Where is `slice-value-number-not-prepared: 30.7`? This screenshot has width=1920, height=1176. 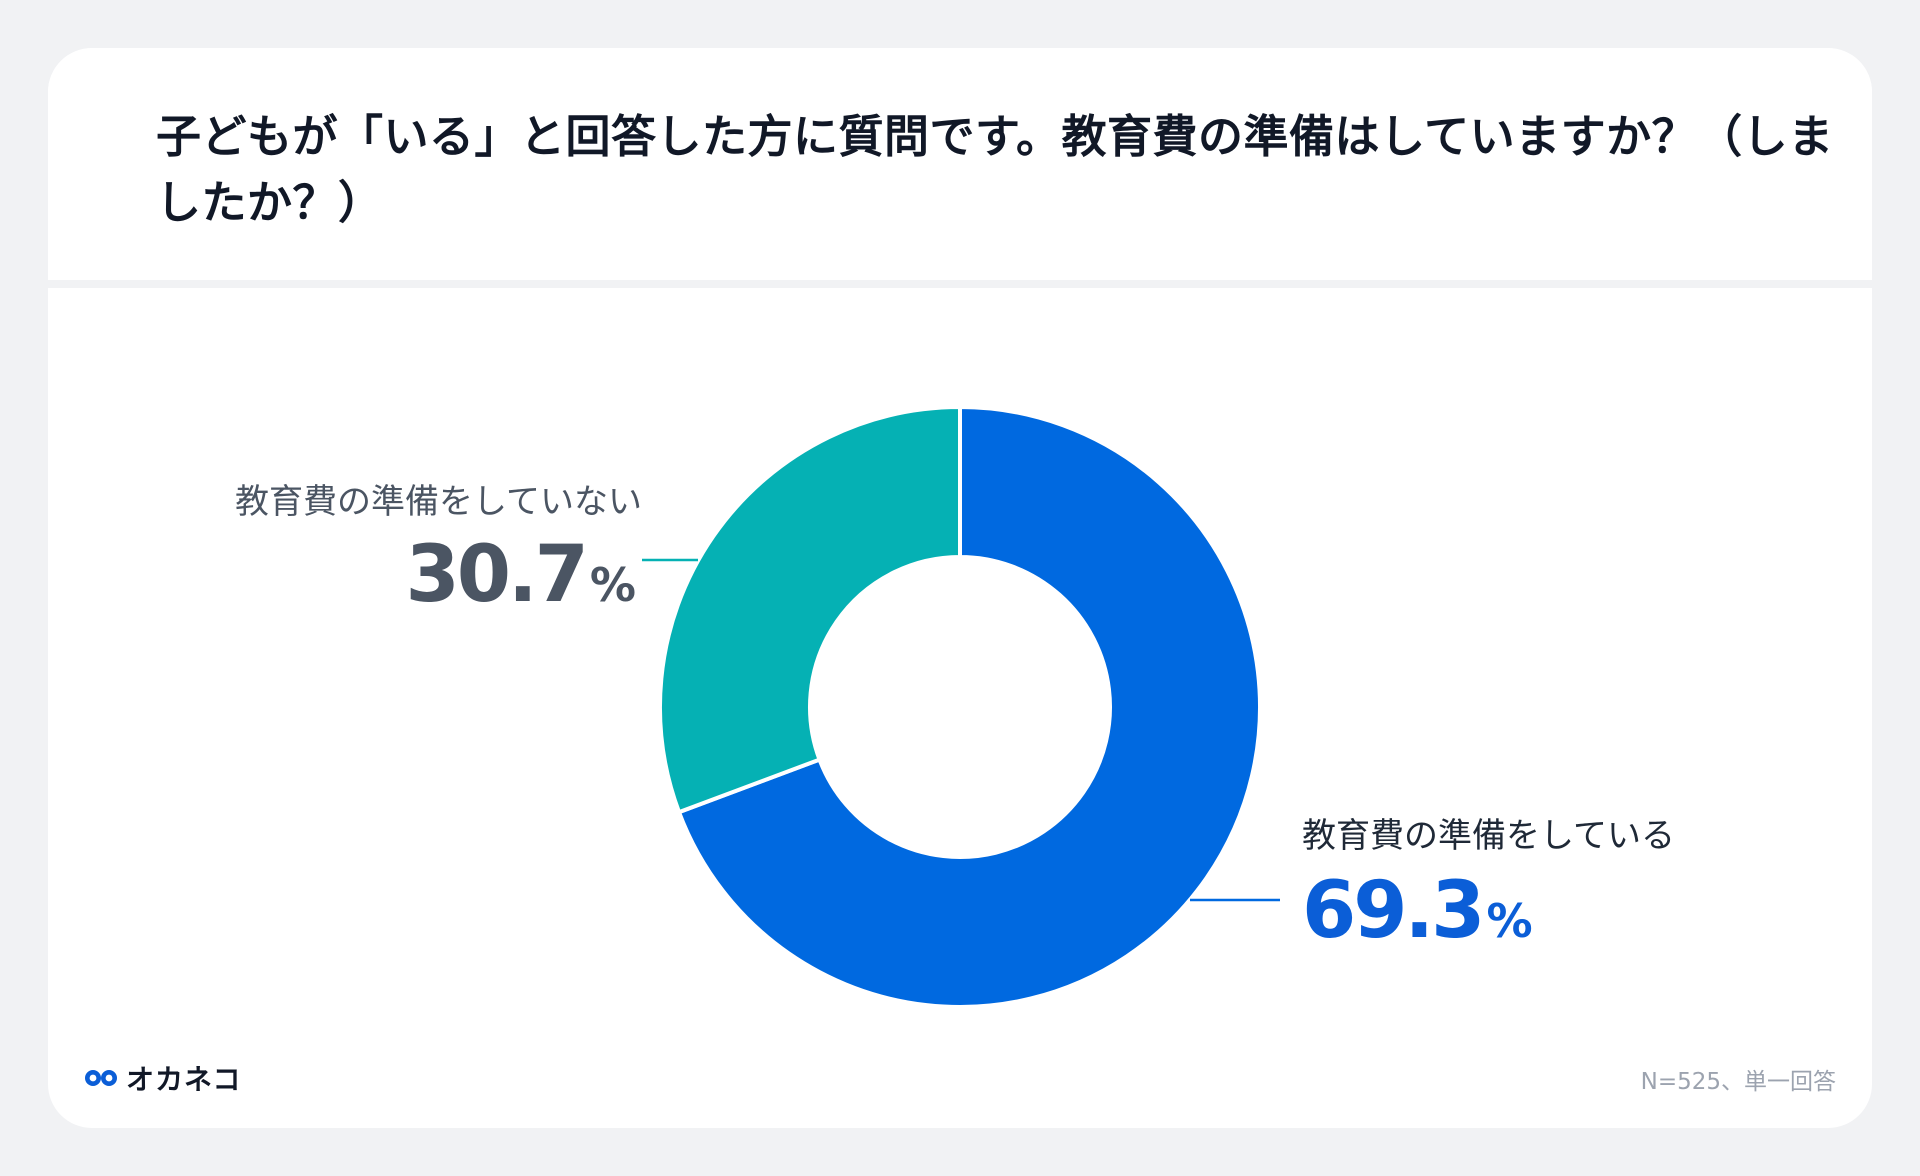 slice-value-number-not-prepared: 30.7 is located at coordinates (496, 575).